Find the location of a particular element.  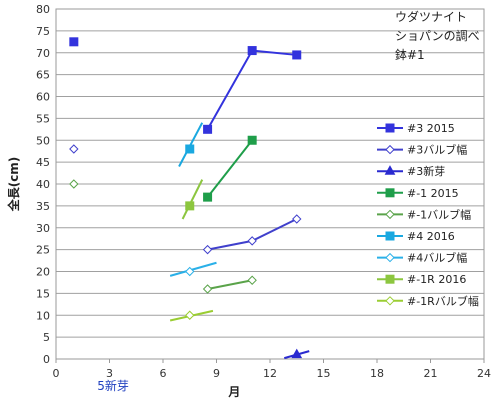

y-tick-label: 25 is located at coordinates (43, 250).